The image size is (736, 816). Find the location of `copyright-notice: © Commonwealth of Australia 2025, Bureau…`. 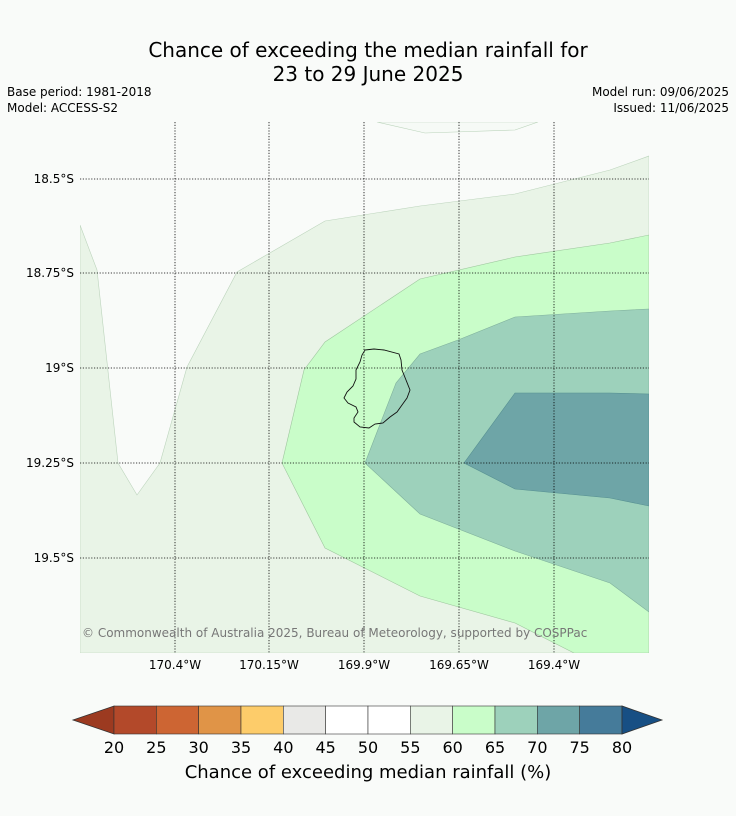

copyright-notice: © Commonwealth of Australia 2025, Bureau… is located at coordinates (335, 633).